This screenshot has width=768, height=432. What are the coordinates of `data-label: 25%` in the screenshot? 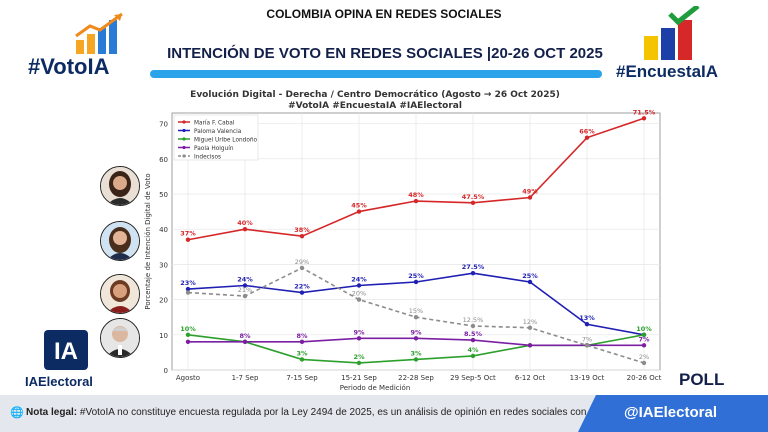 It's located at (416, 276).